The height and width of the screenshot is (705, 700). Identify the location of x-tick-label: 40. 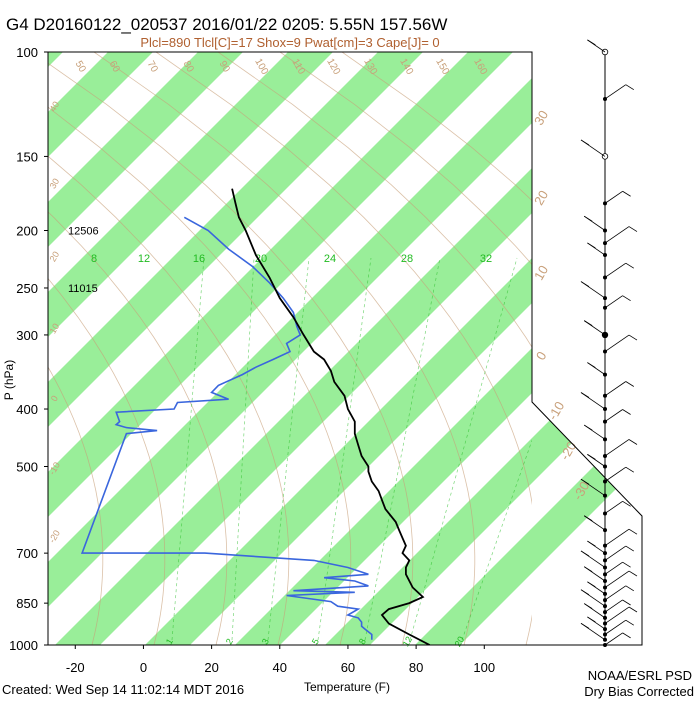
(280, 667).